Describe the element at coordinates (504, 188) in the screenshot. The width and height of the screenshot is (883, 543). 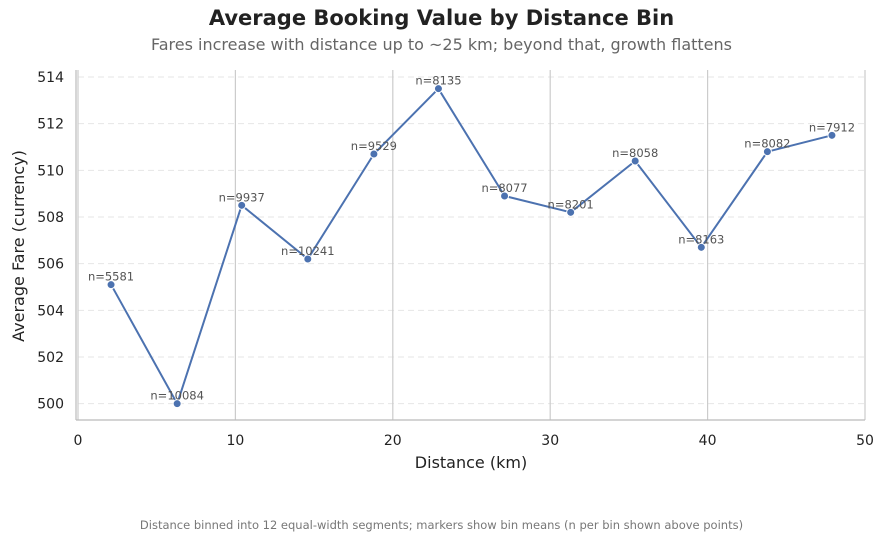
I see `data-label: n=8077` at that location.